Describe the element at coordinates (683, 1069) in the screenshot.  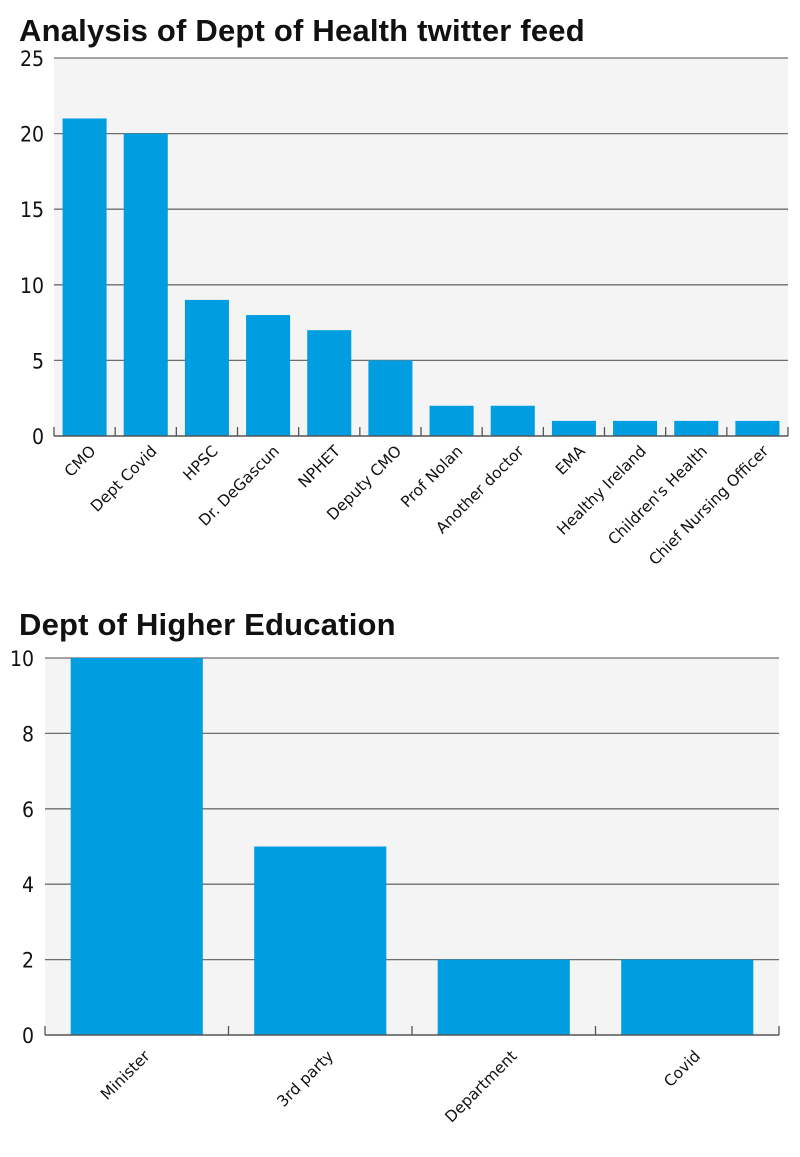
I see `x-category-label: Covid` at that location.